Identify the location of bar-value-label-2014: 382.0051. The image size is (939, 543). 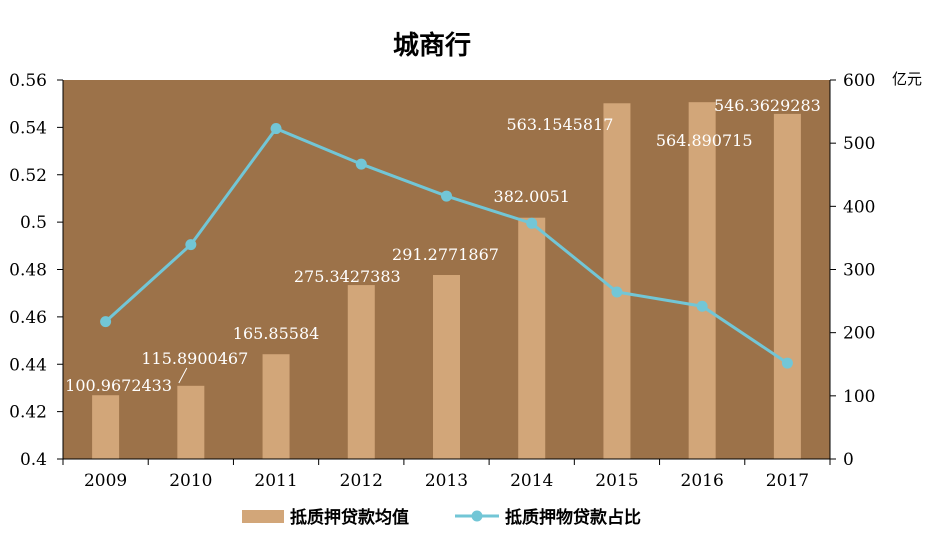
(532, 196).